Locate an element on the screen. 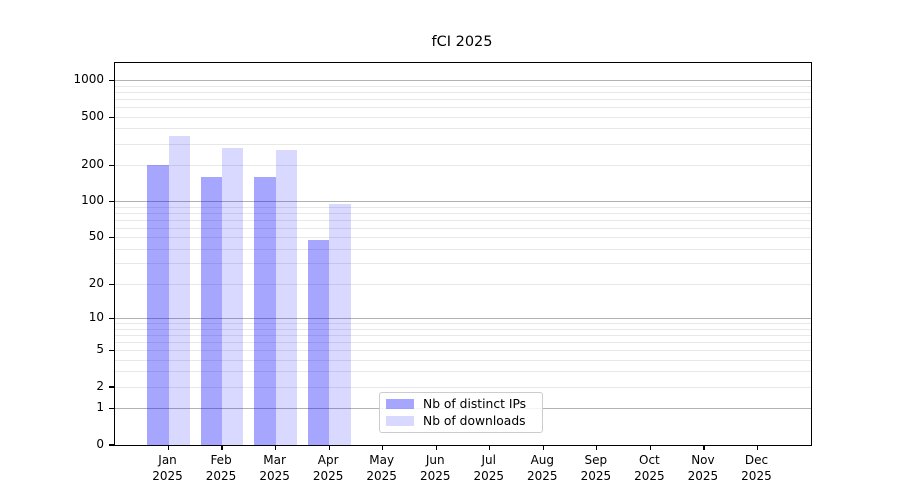 The width and height of the screenshot is (900, 500). y-tick-label: 5 is located at coordinates (100, 349).